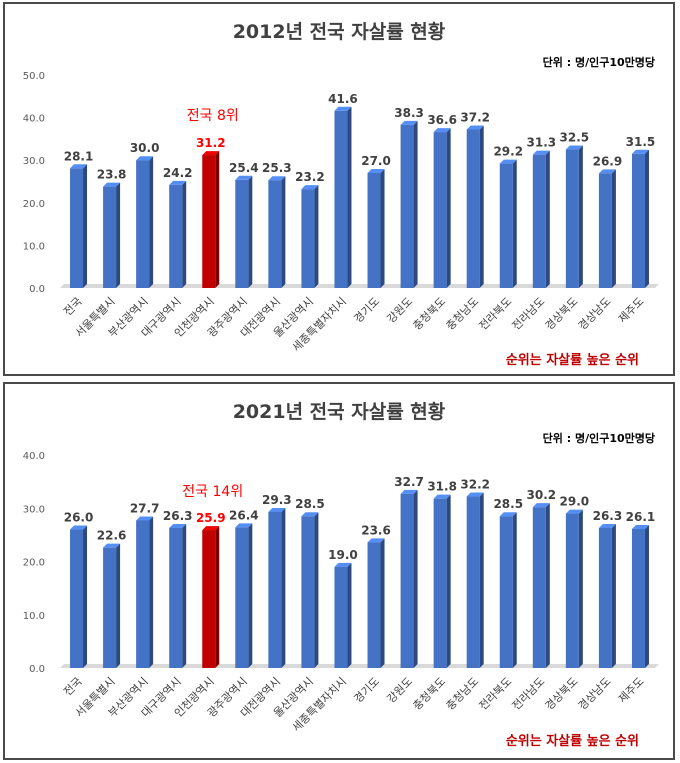  Describe the element at coordinates (442, 120) in the screenshot. I see `data-label: 36.6` at that location.